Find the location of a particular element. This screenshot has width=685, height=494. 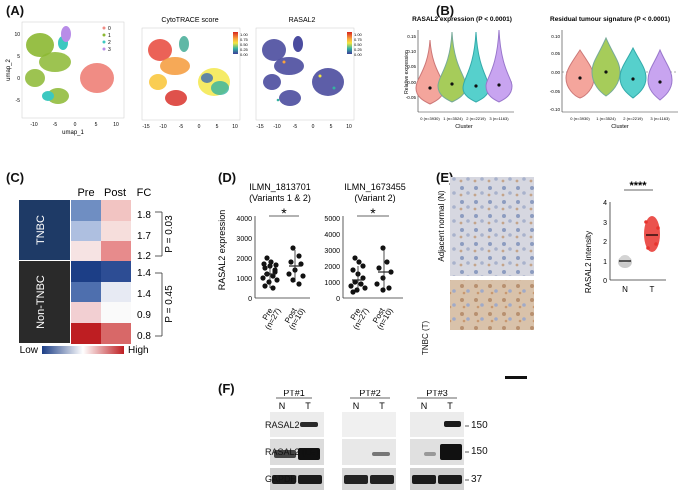

fc-value: 0.8 is located at coordinates (144, 336).